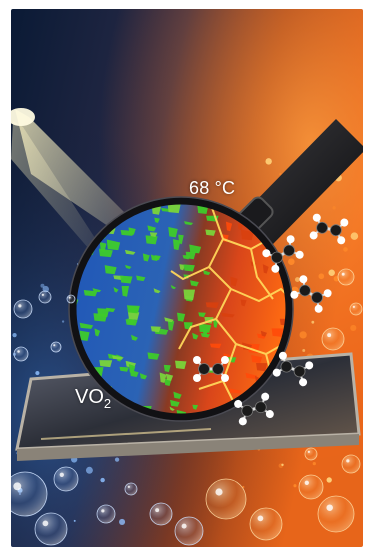 The width and height of the screenshot is (372, 553). What do you see at coordinates (107, 403) in the screenshot?
I see `material-subscript: 2` at bounding box center [107, 403].